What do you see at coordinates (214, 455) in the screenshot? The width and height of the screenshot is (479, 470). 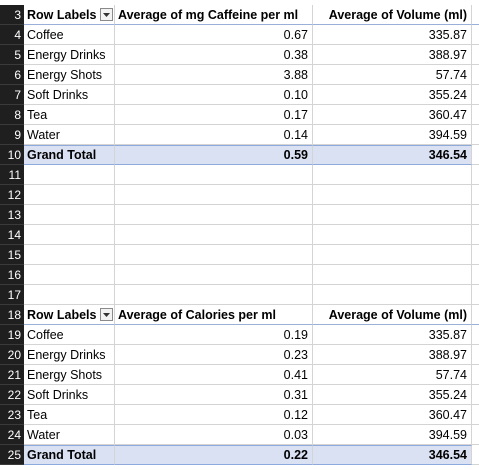 I see `grand-total-calories: 0.22` at bounding box center [214, 455].